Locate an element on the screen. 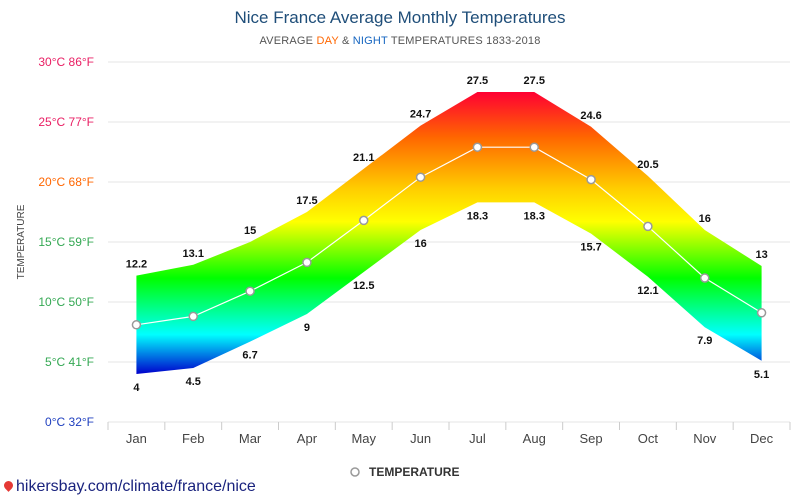  x-tick-label: Sep is located at coordinates (591, 438).